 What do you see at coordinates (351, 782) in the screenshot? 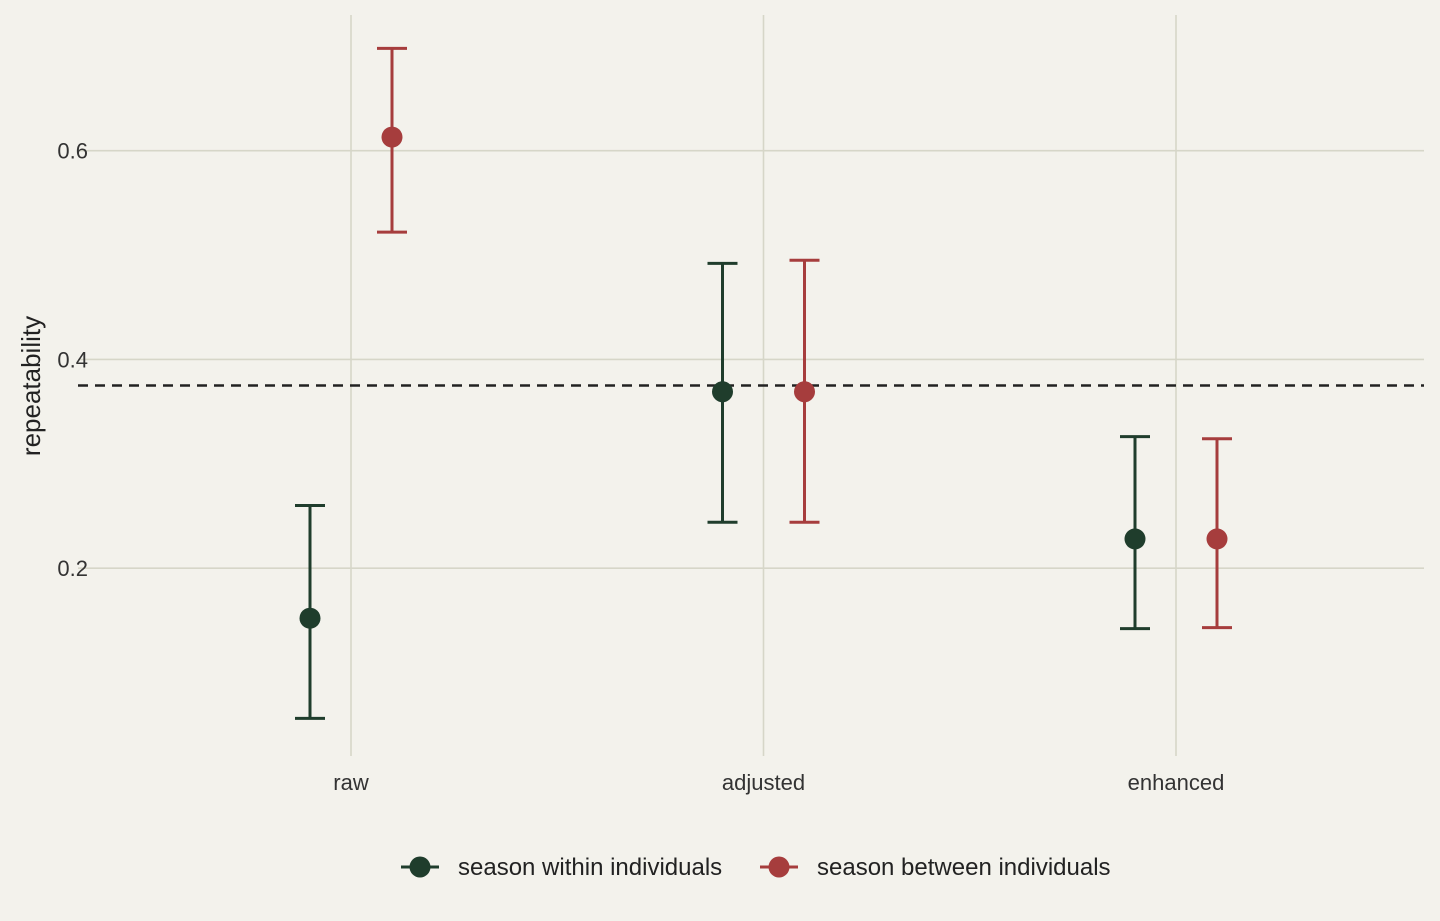
I see `x-tick-label: raw` at bounding box center [351, 782].